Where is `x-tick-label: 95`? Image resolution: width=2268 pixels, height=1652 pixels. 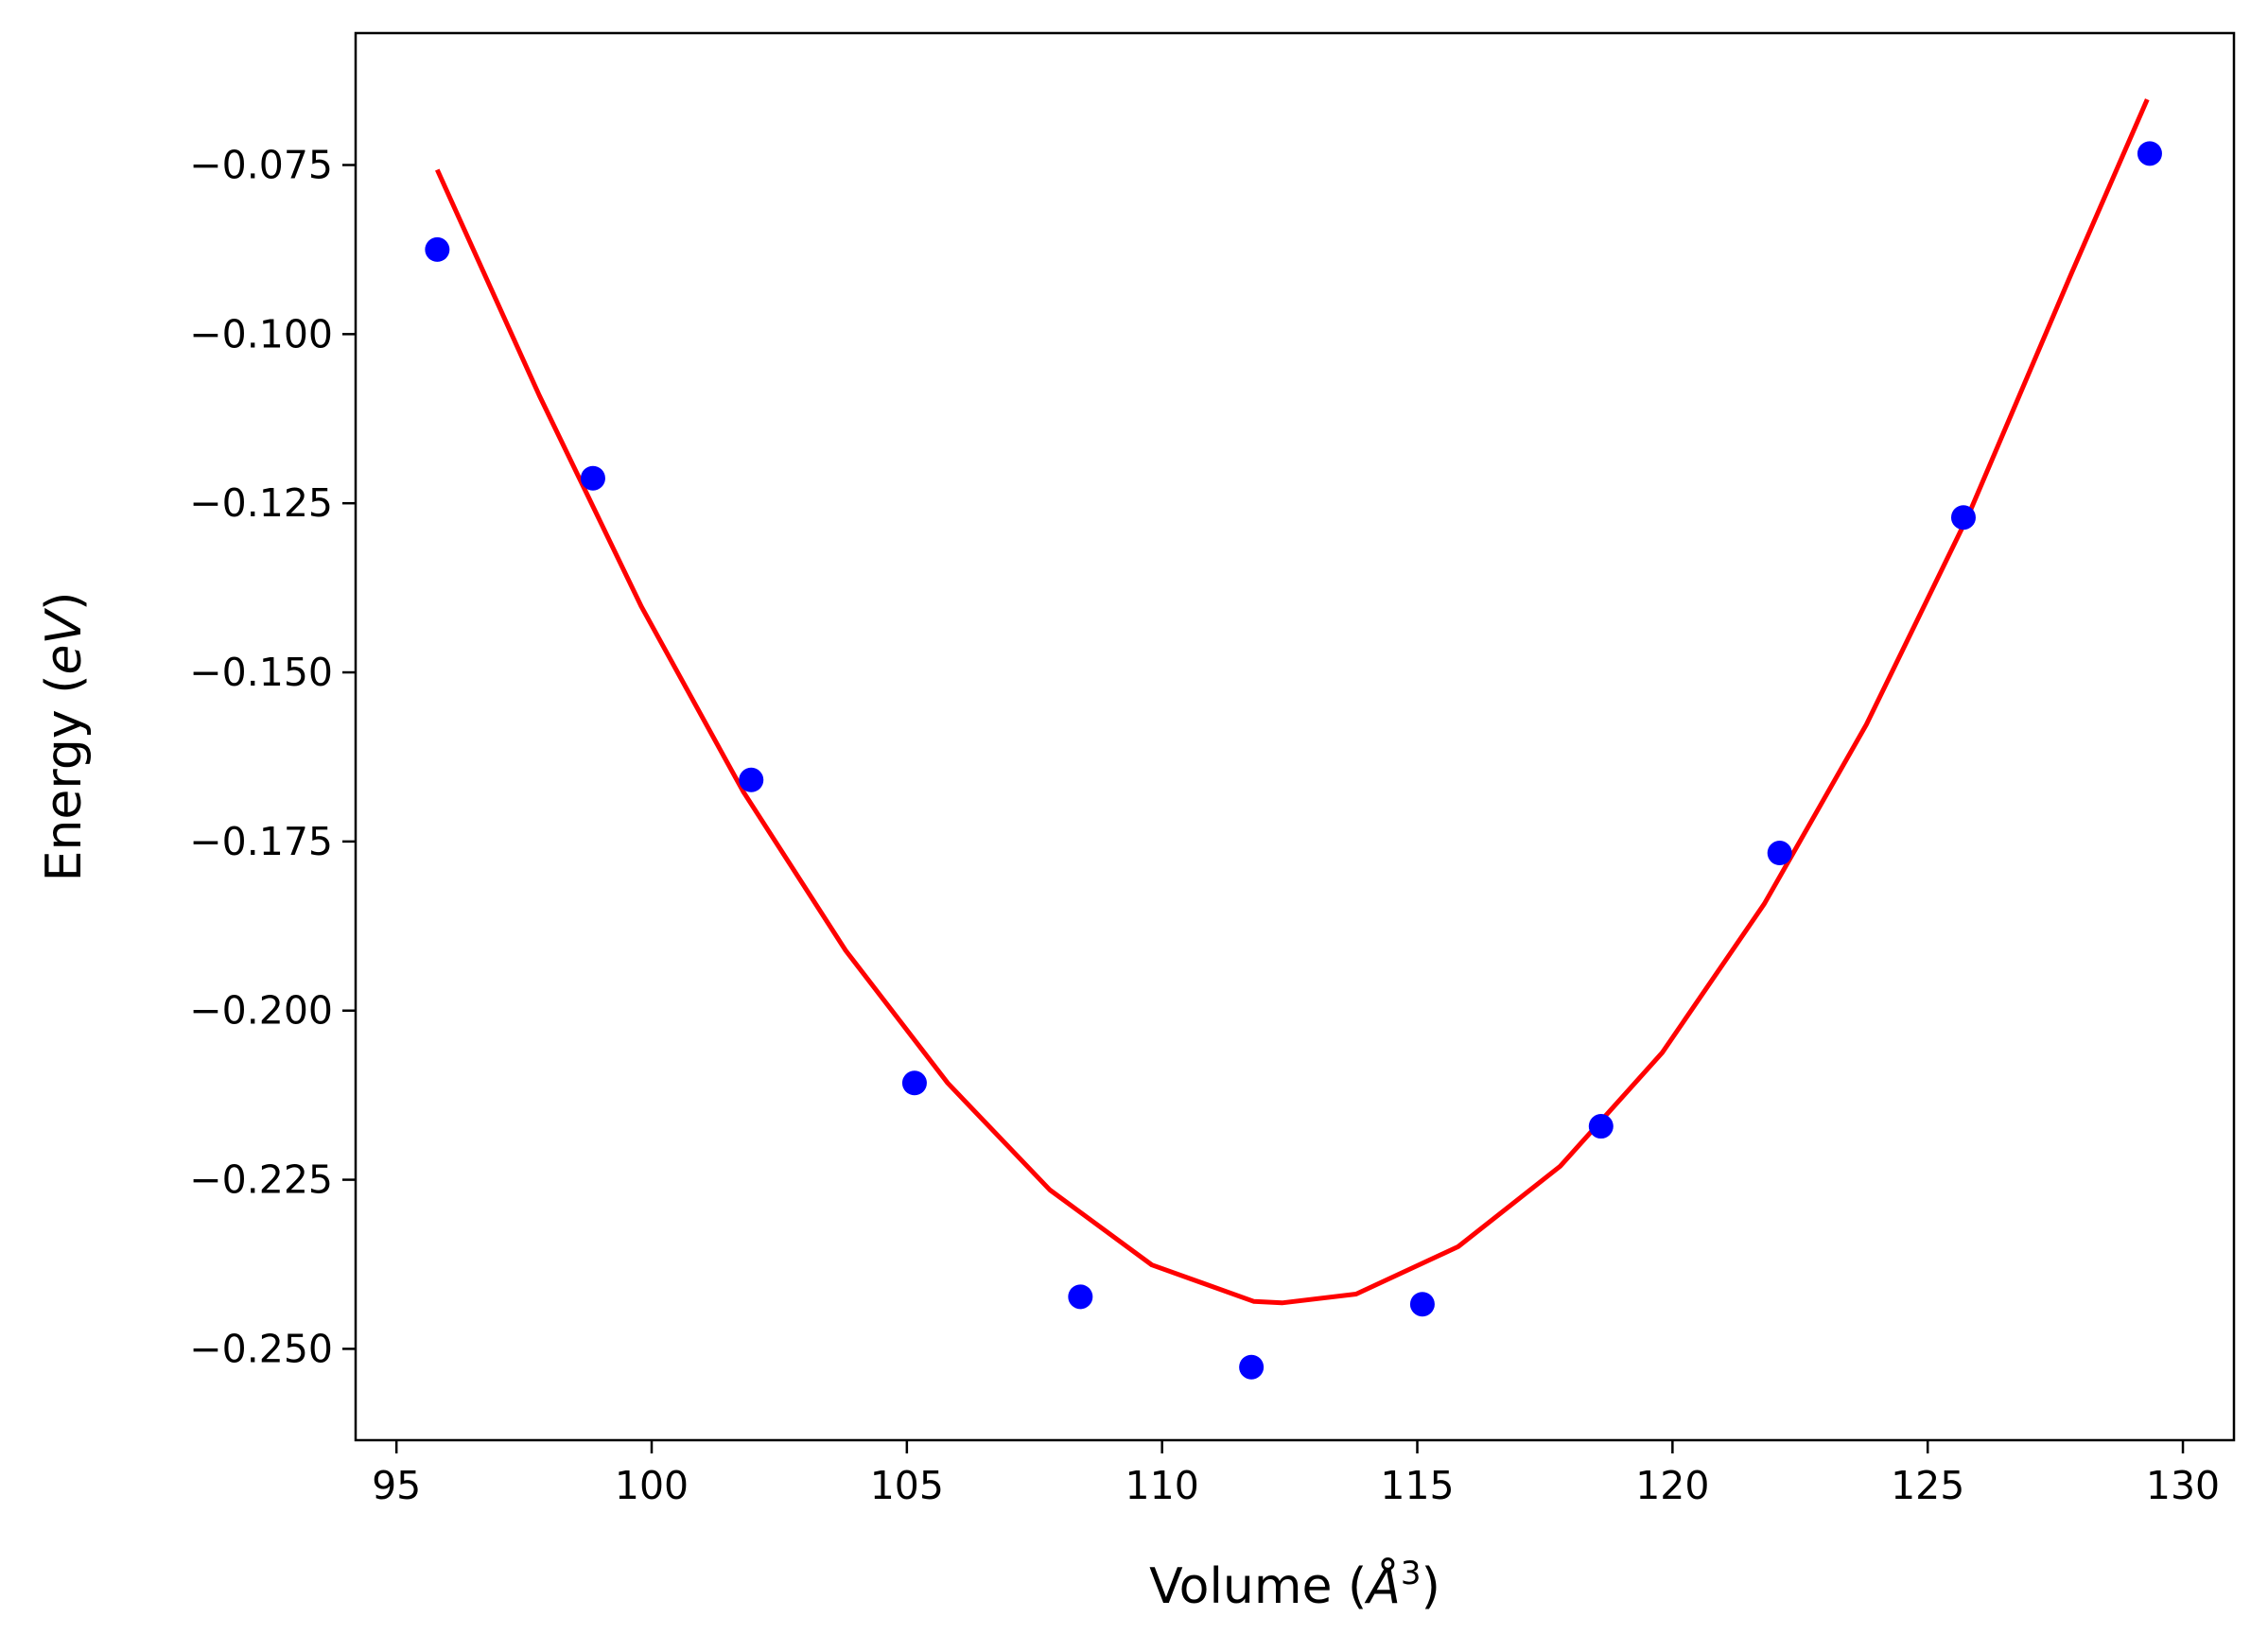
x-tick-label: 95 is located at coordinates (396, 1486).